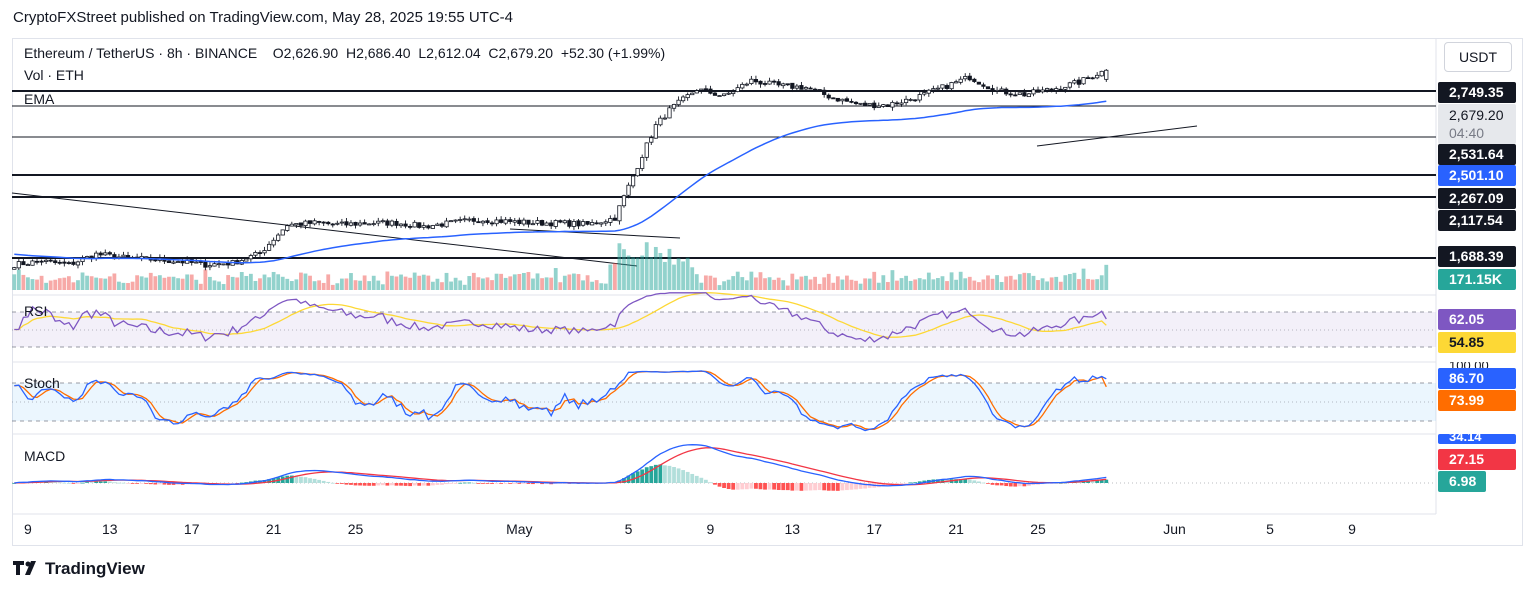 This screenshot has height=591, width=1536. Describe the element at coordinates (42, 383) in the screenshot. I see `stoch-pane-label: Stoch` at that location.